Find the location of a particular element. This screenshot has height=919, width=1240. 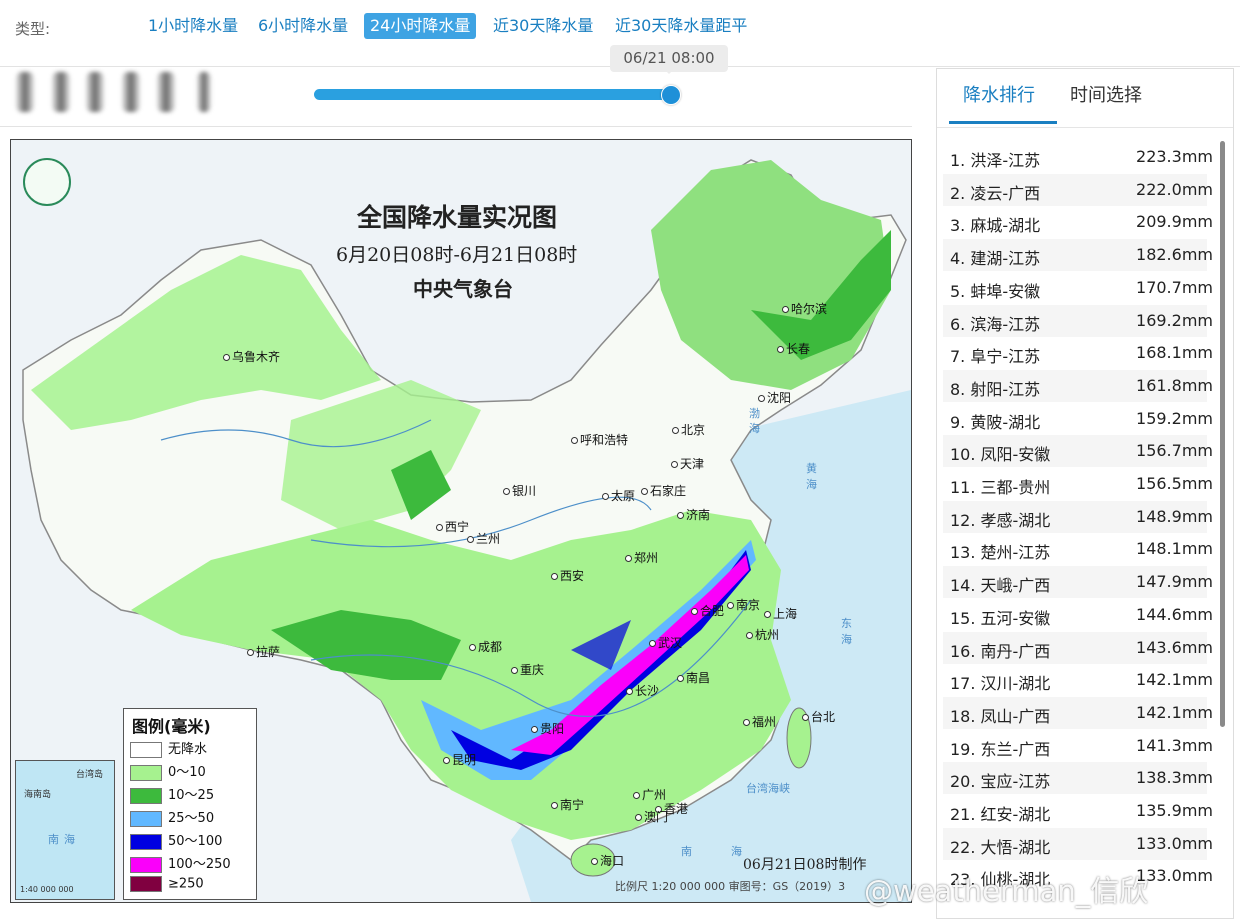

ranking-scrollbar is located at coordinates (1222, 434).